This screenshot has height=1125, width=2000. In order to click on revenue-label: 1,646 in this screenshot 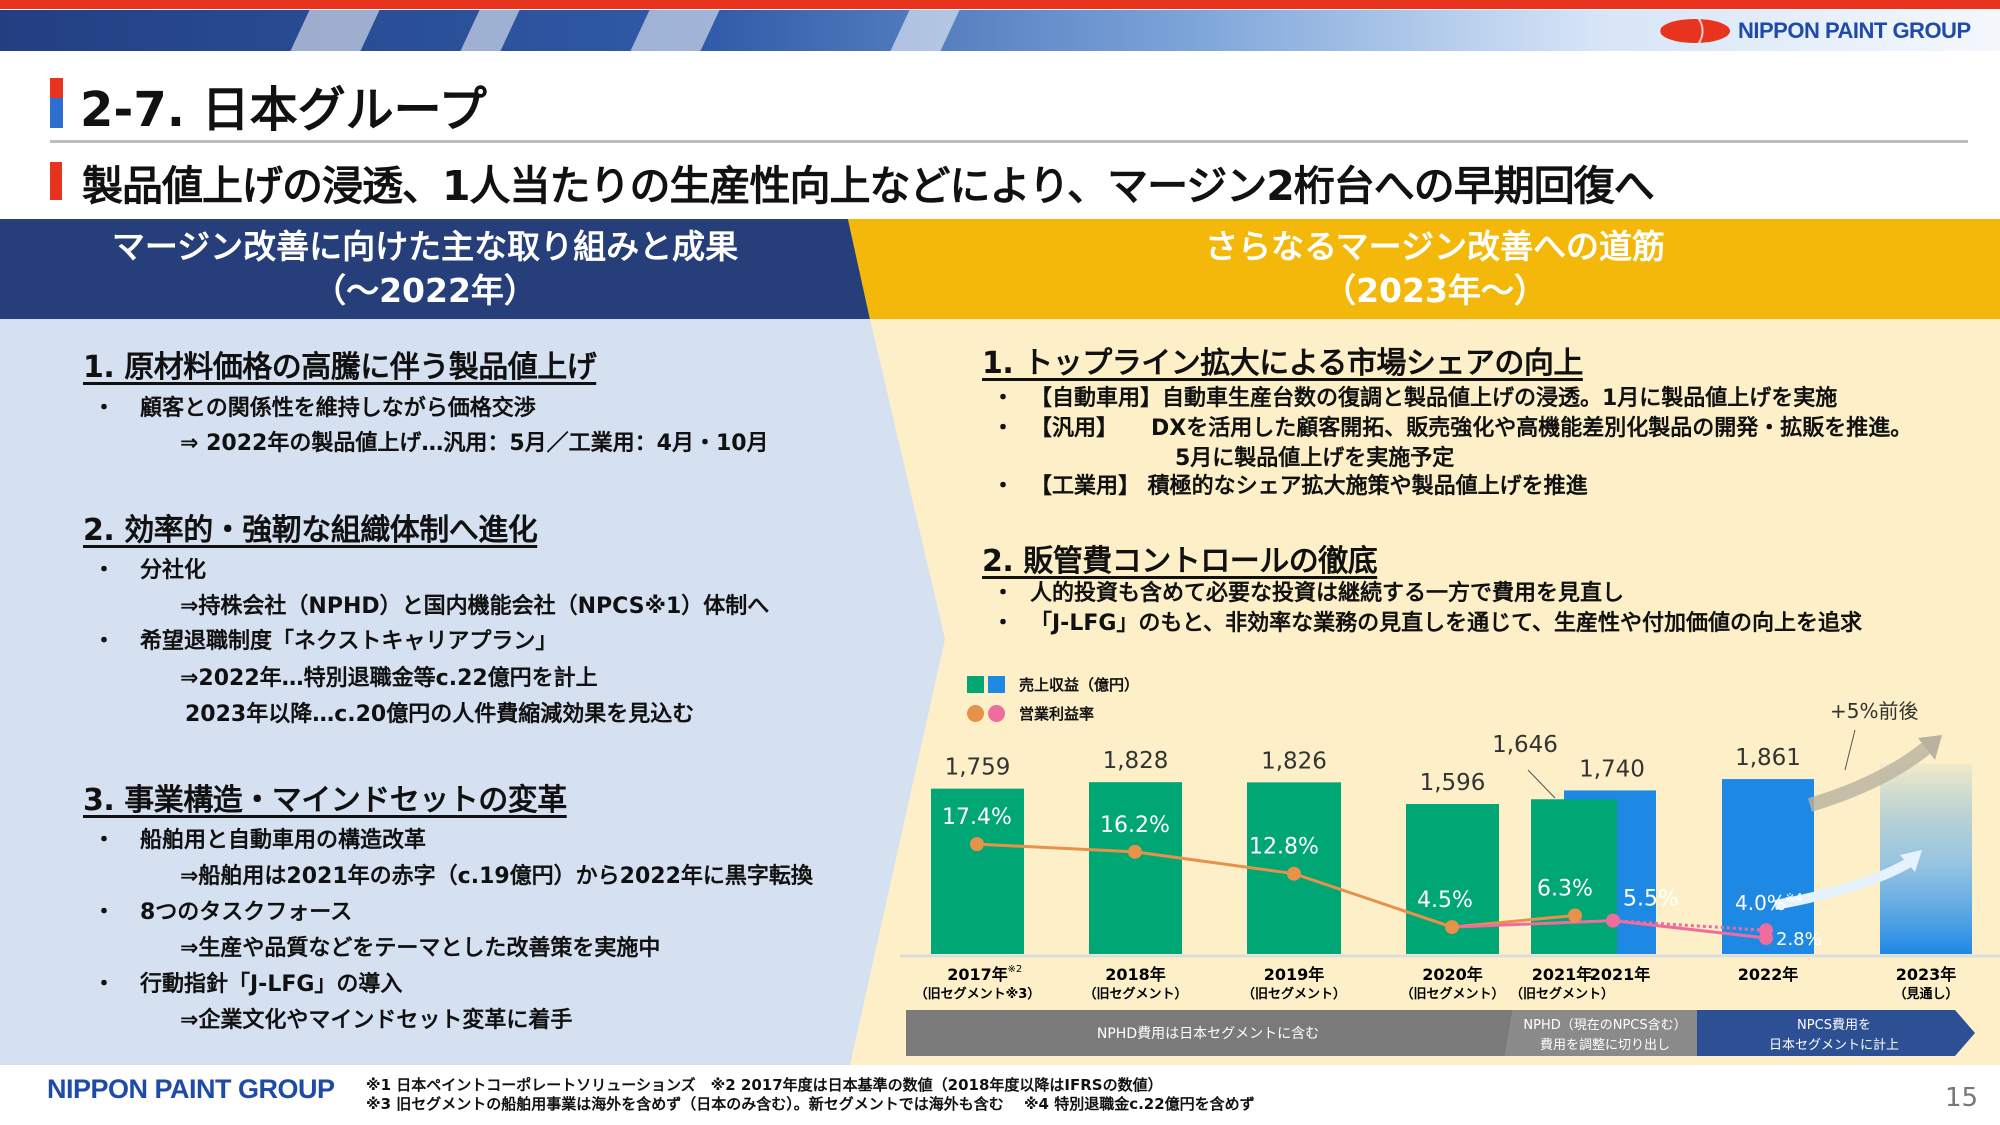, I will do `click(1525, 745)`.